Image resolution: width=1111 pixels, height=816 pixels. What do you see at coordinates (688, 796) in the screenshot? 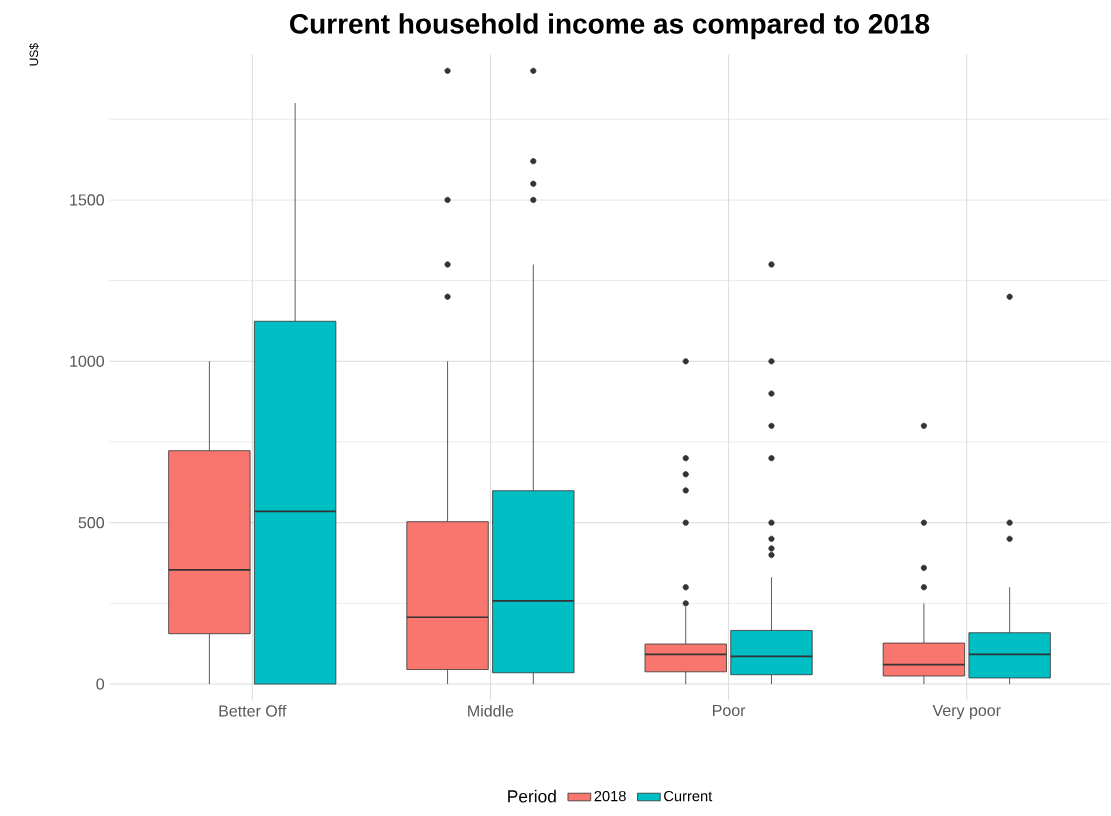
I see `legend-label: Current` at bounding box center [688, 796].